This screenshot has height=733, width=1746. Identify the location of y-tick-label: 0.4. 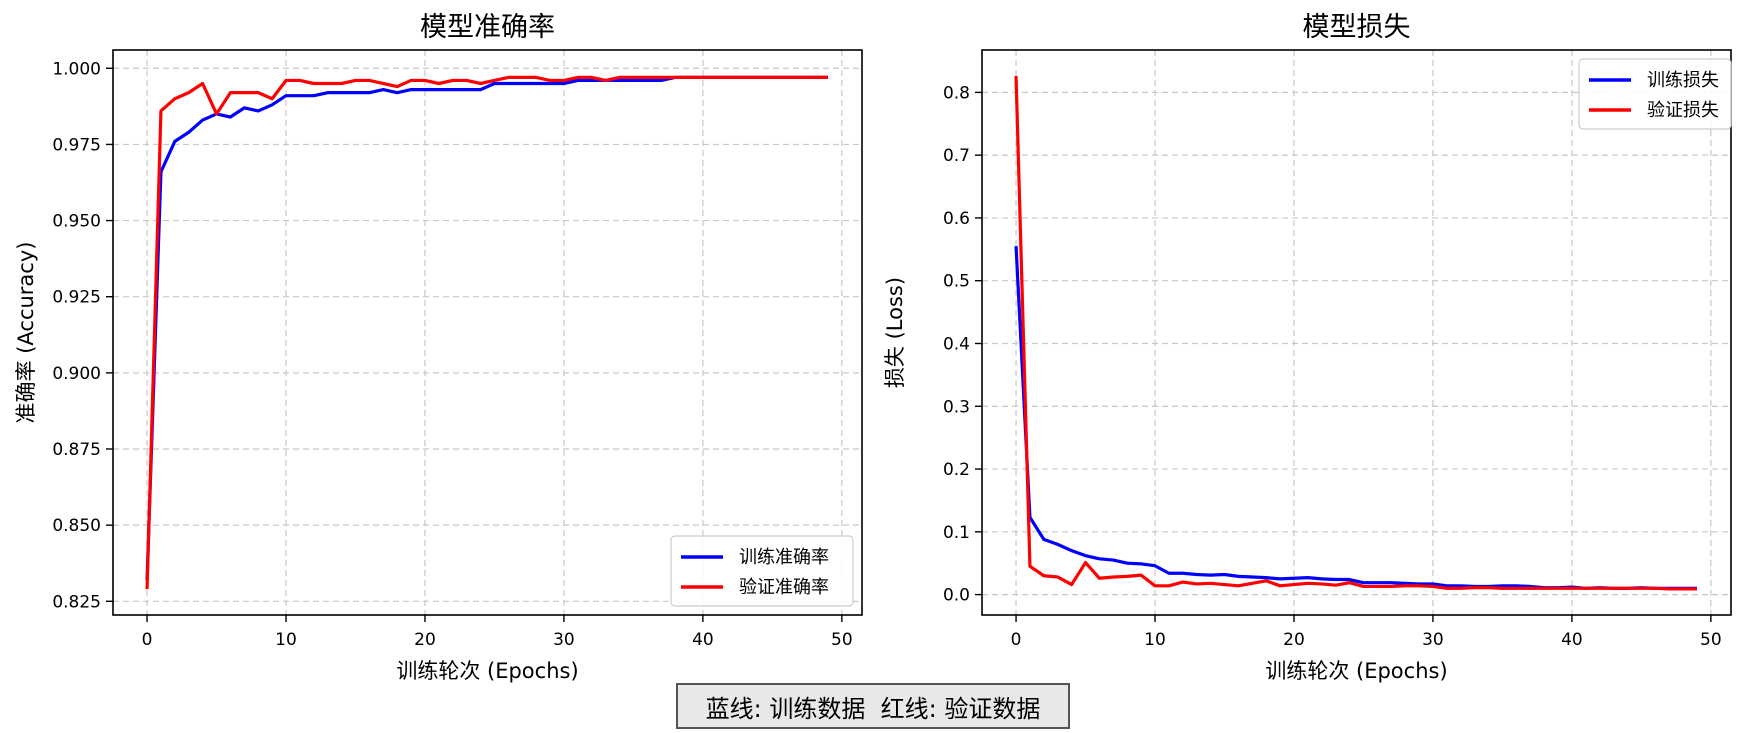
(956, 344).